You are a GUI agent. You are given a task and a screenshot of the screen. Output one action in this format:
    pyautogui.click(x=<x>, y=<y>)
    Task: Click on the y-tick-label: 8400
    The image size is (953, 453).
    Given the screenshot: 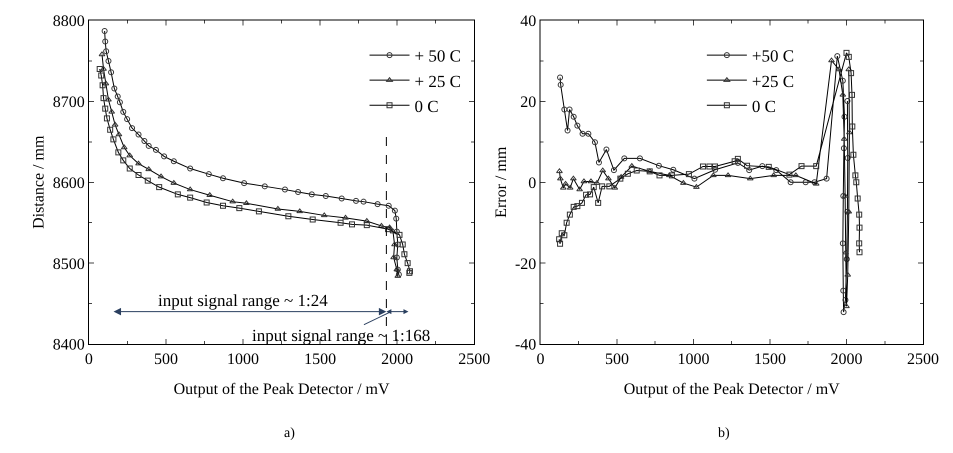 What is the action you would take?
    pyautogui.click(x=68, y=345)
    